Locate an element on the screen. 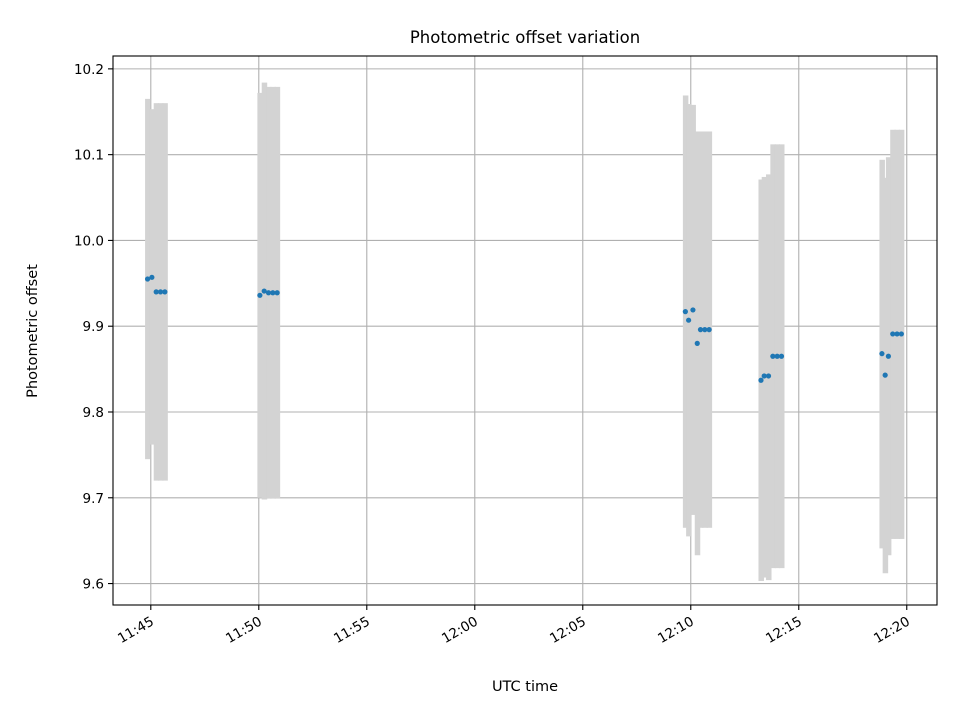 Image resolution: width=960 pixels, height=720 pixels. y-tick-label: 9.7 is located at coordinates (93, 499).